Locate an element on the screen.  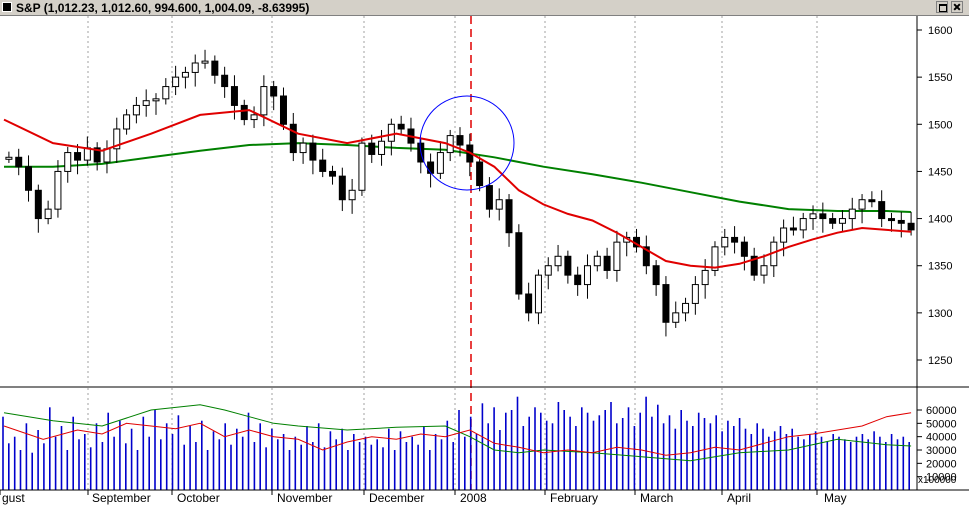
close-button is located at coordinates (957, 7).